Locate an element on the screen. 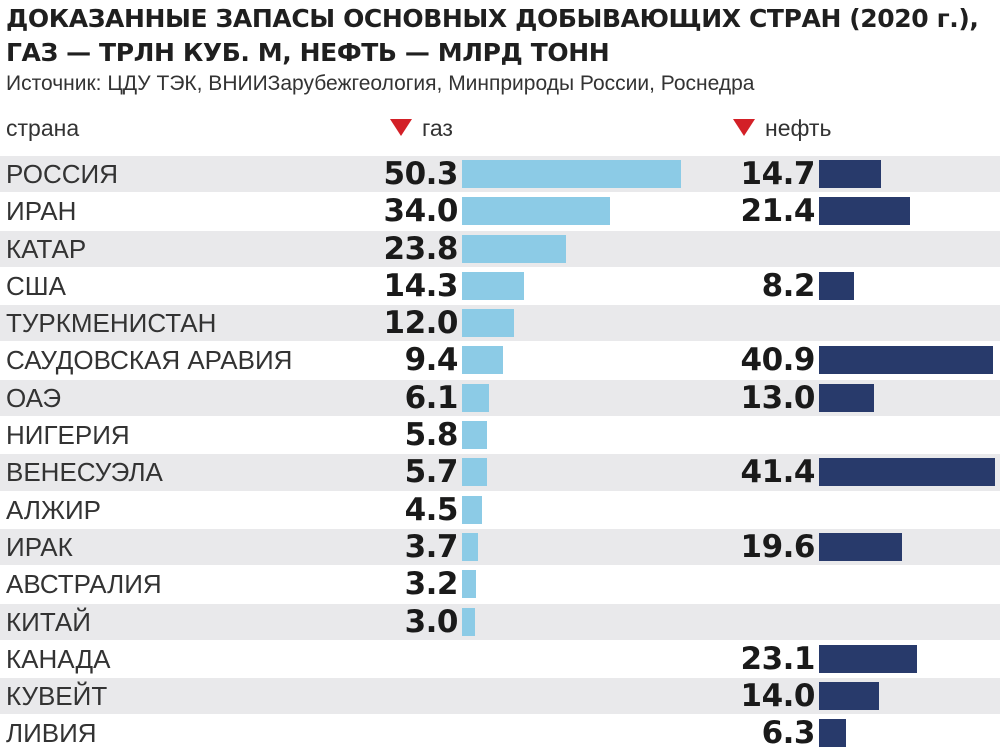 The image size is (1000, 753). gas-value-label: 3.0 is located at coordinates (431, 621).